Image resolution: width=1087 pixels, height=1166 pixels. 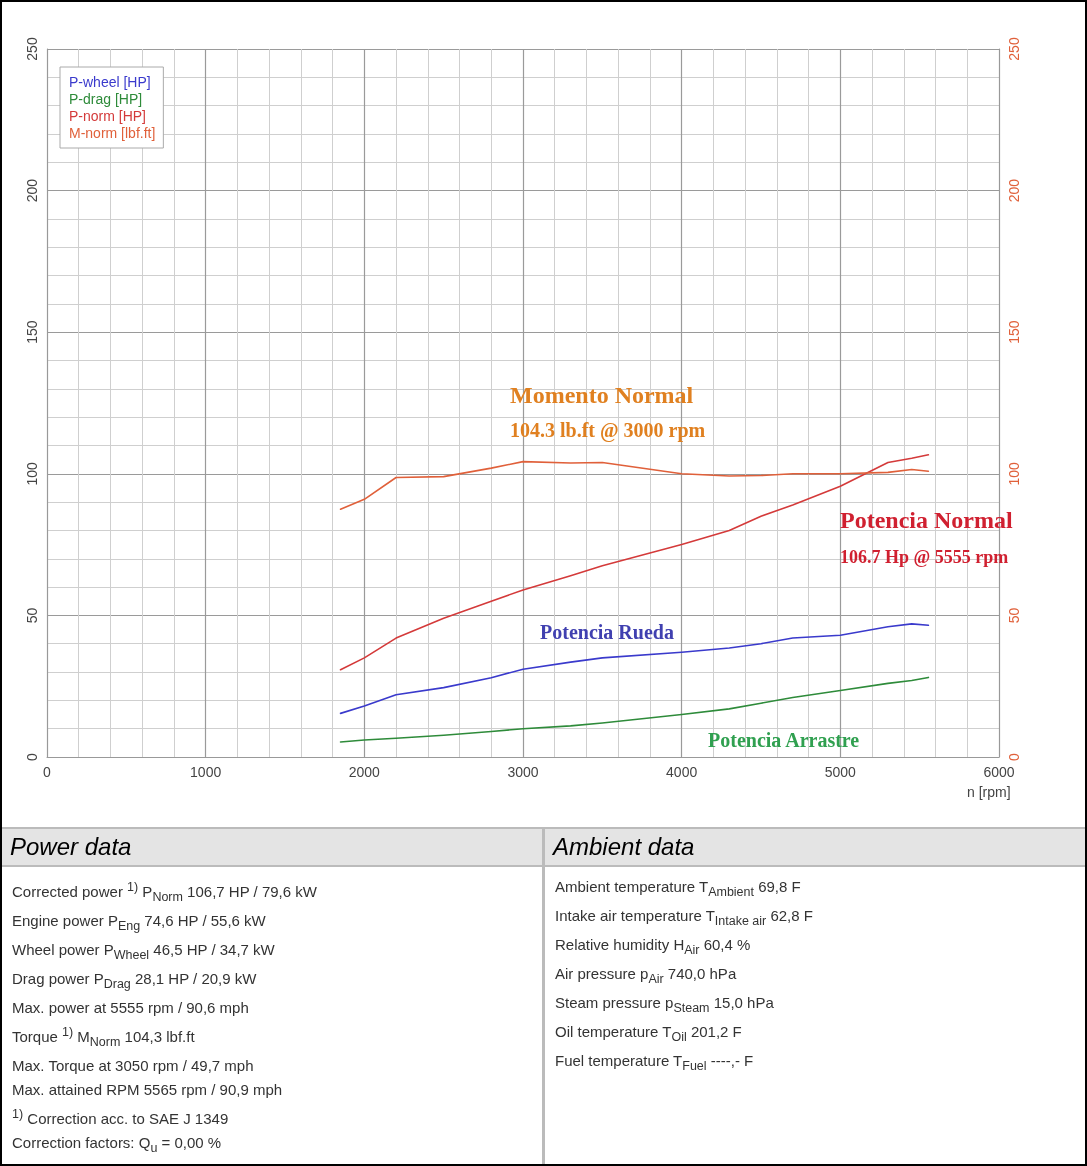 What do you see at coordinates (364, 772) in the screenshot?
I see `x-tick-label: 2000` at bounding box center [364, 772].